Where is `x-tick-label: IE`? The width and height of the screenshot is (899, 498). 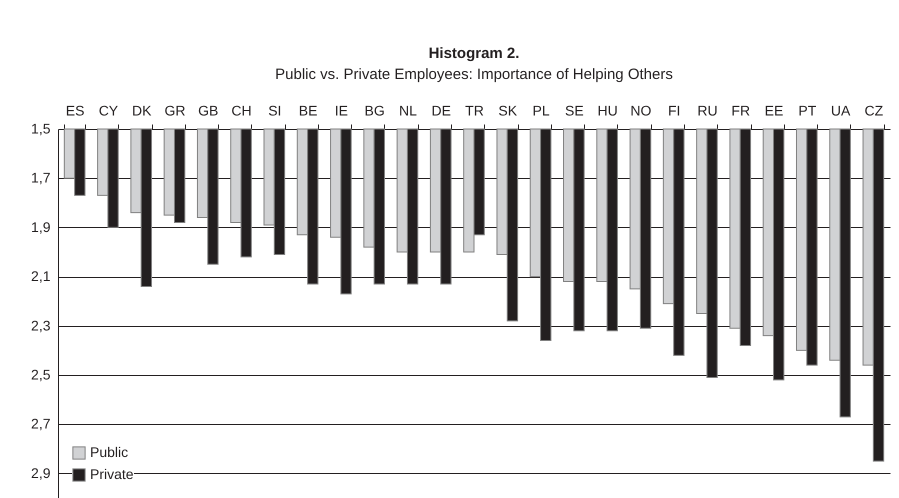
x-tick-label: IE is located at coordinates (341, 110).